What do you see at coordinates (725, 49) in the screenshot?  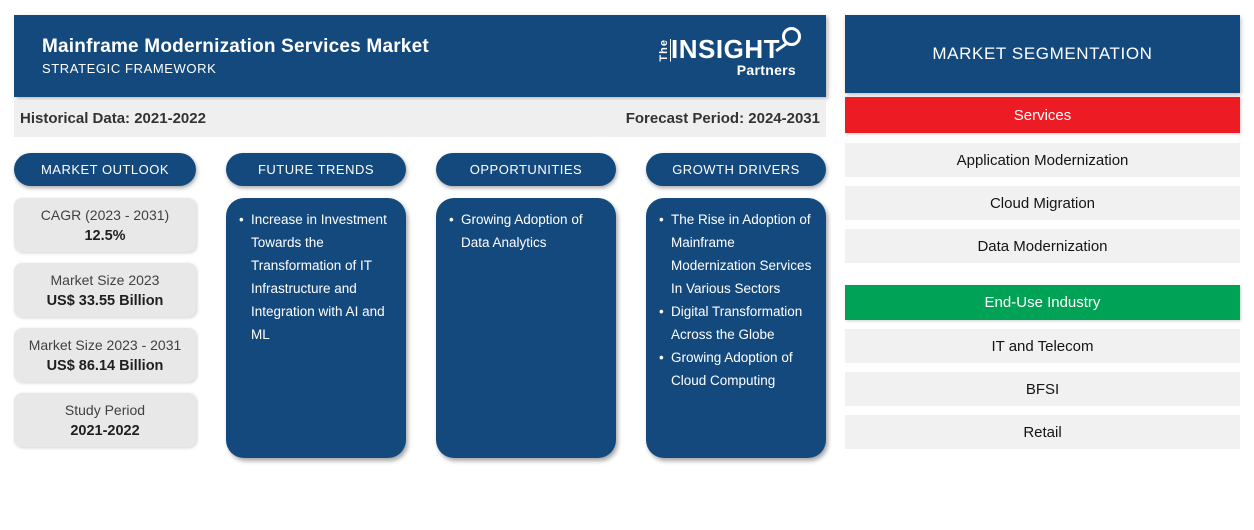 I see `logo-name-text: INSIGHT` at bounding box center [725, 49].